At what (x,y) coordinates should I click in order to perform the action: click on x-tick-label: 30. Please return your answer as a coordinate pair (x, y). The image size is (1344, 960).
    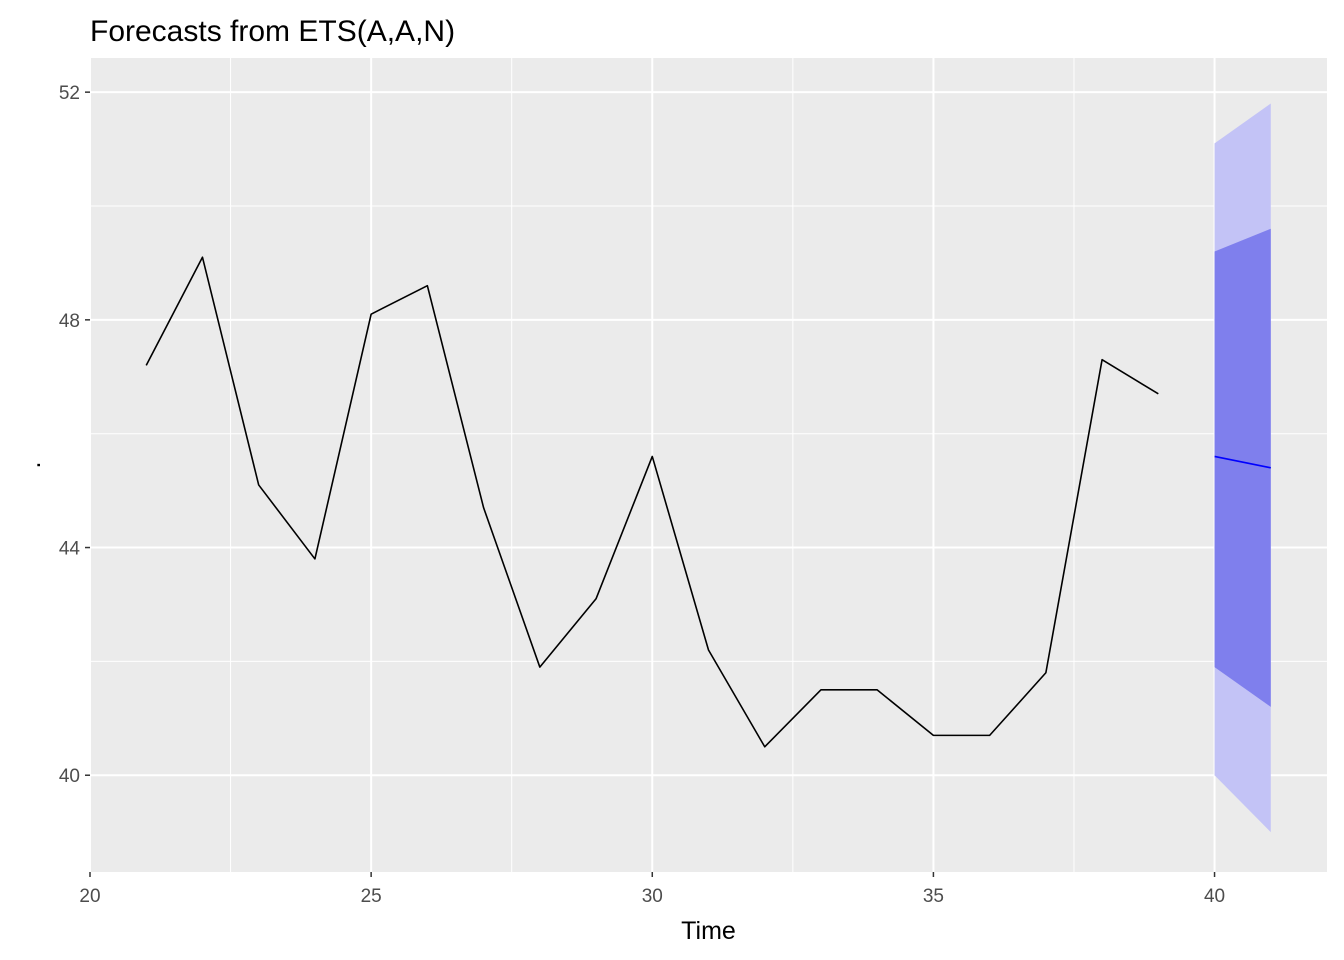
    Looking at the image, I should click on (652, 896).